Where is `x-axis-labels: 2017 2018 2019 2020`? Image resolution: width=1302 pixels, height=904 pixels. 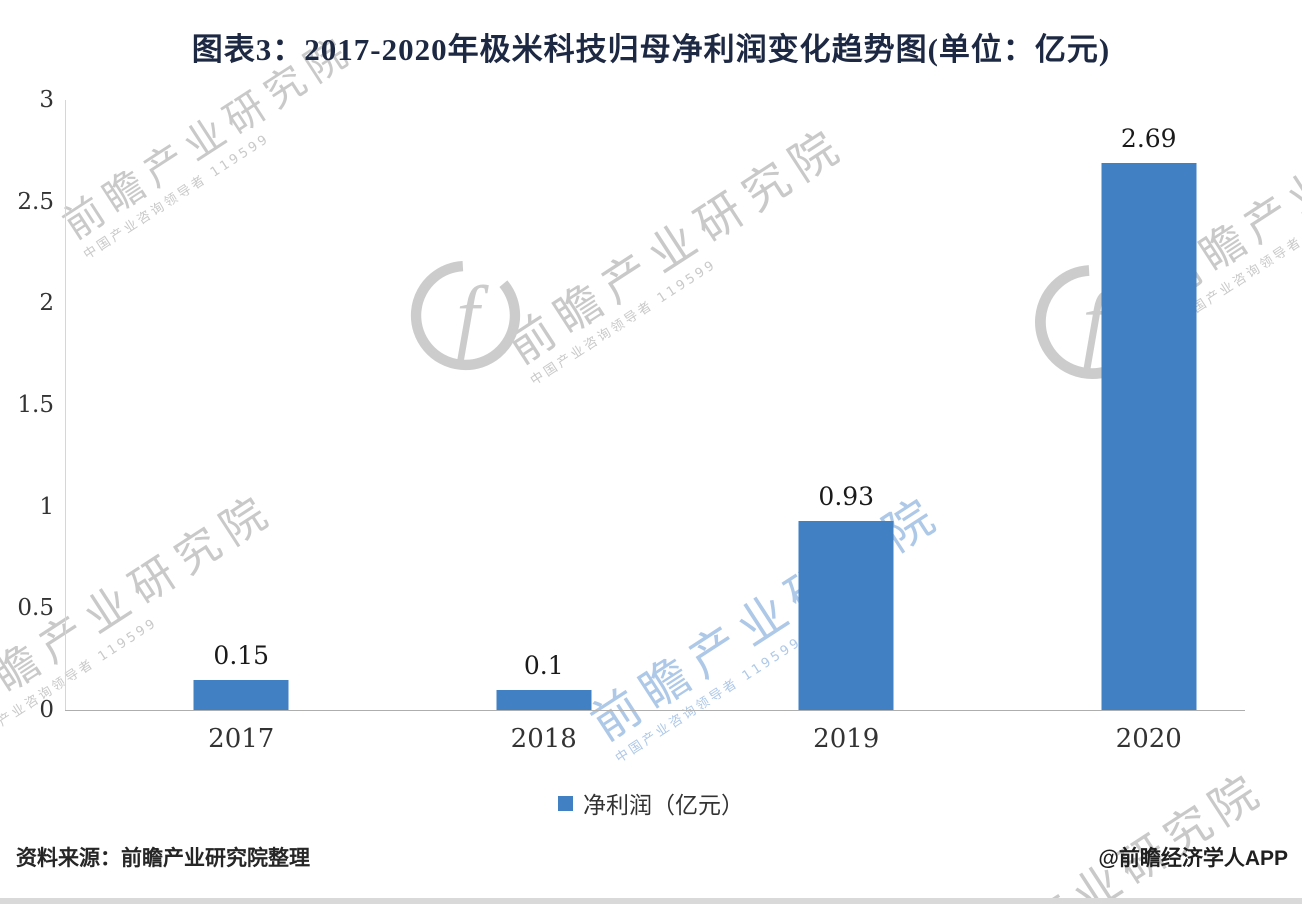
x-axis-labels: 2017 2018 2019 2020 is located at coordinates (695, 739).